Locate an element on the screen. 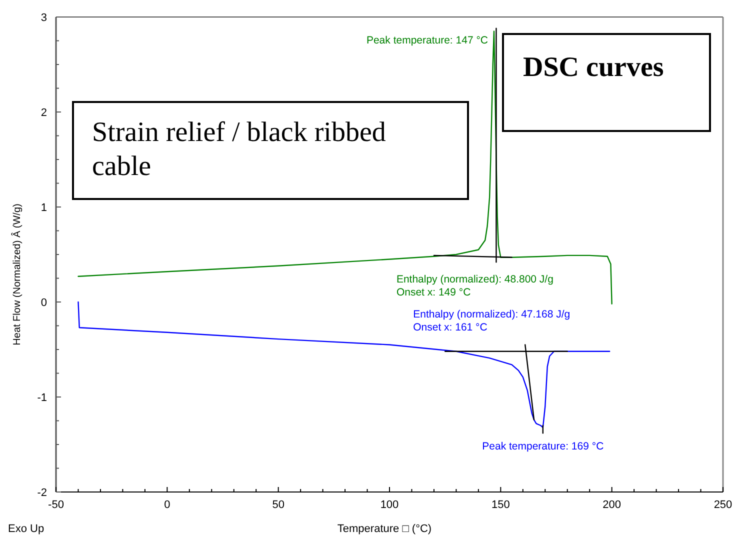  x-tick-label: -50 is located at coordinates (56, 505).